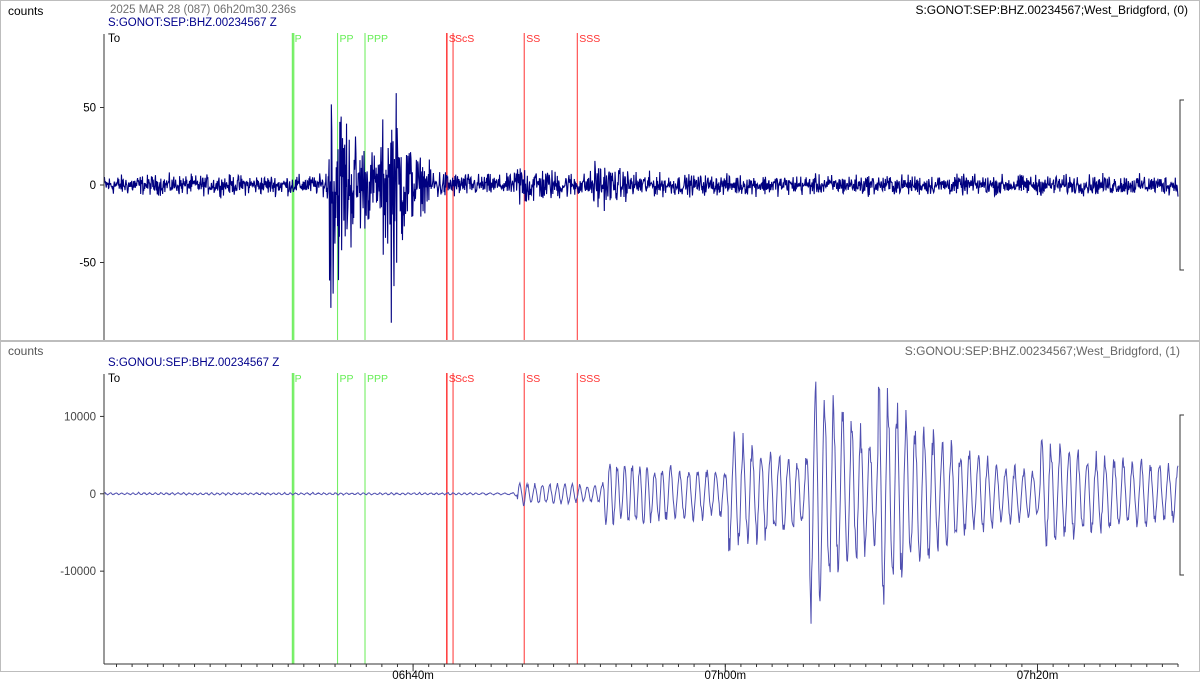 The height and width of the screenshot is (682, 1200). I want to click on phase-label-ss-1: SS, so click(533, 379).